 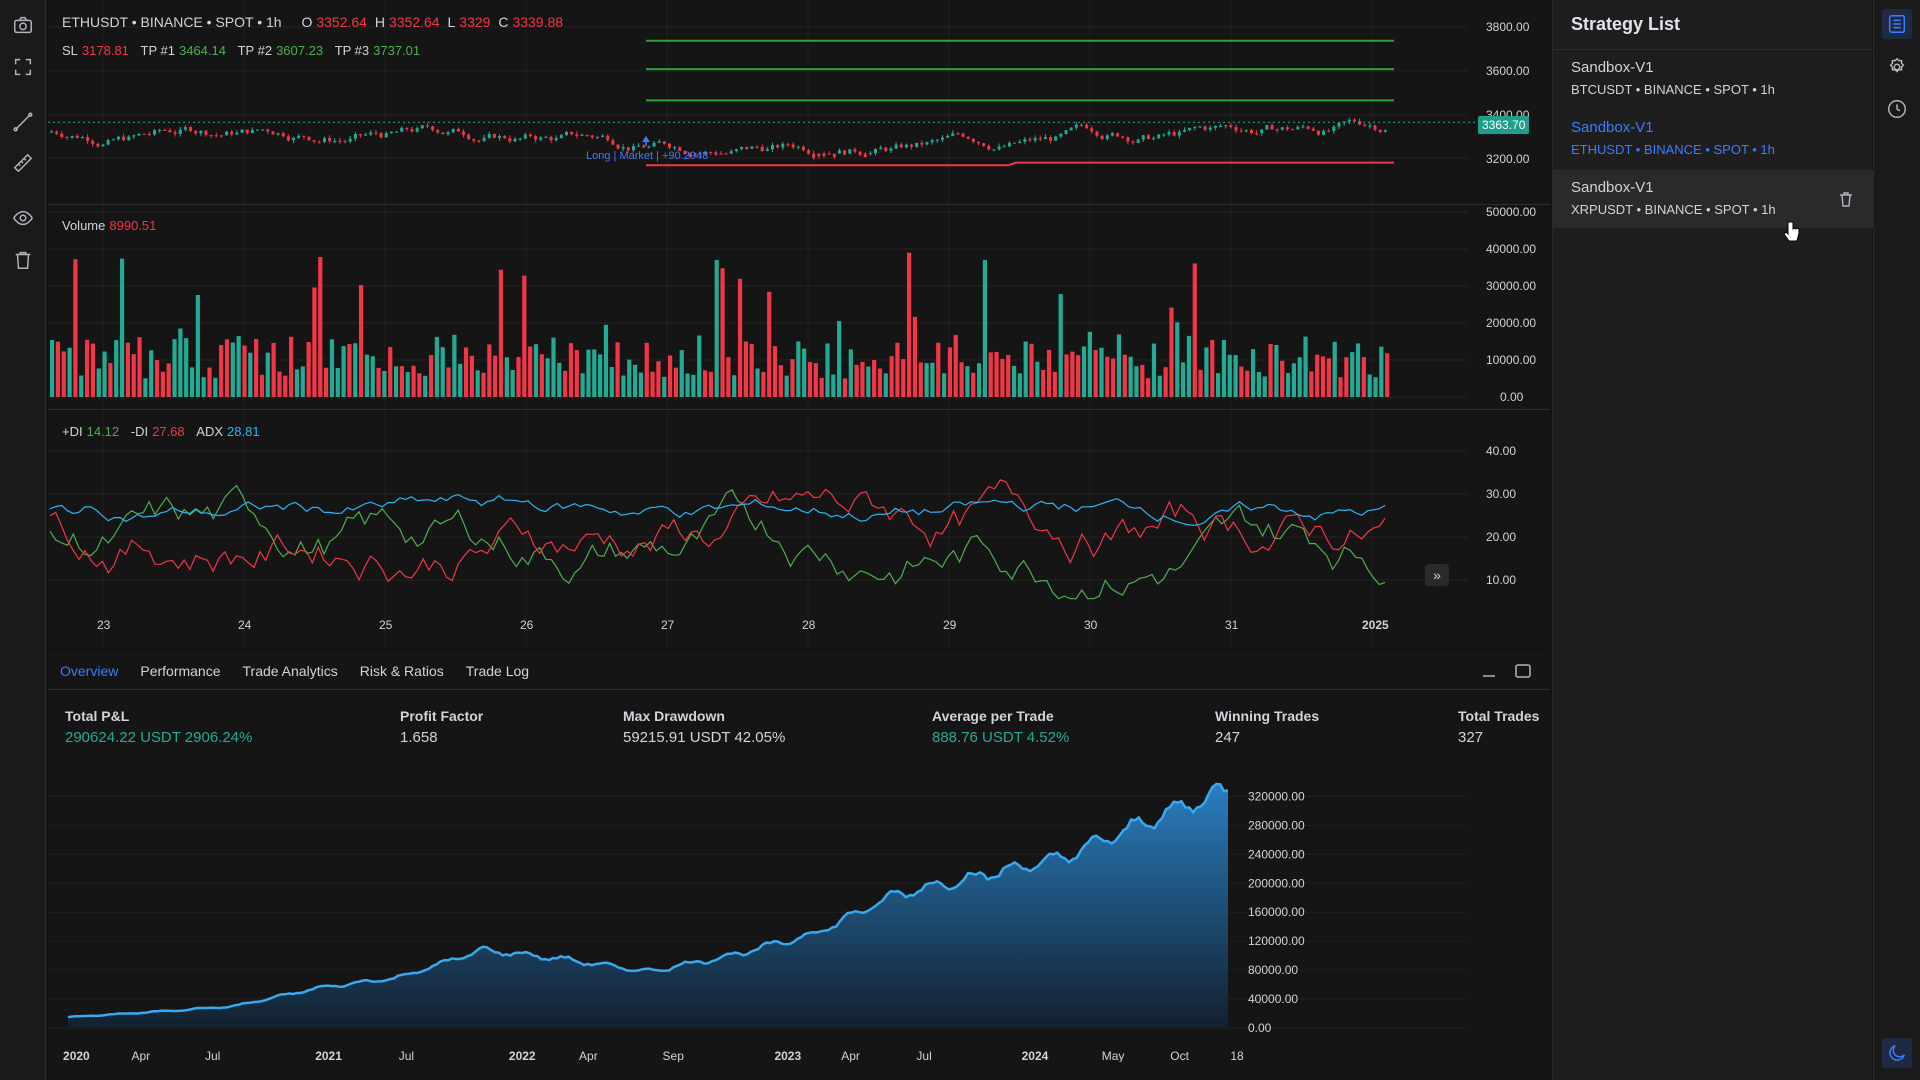 What do you see at coordinates (212, 1055) in the screenshot?
I see `equity-x-label: Jul` at bounding box center [212, 1055].